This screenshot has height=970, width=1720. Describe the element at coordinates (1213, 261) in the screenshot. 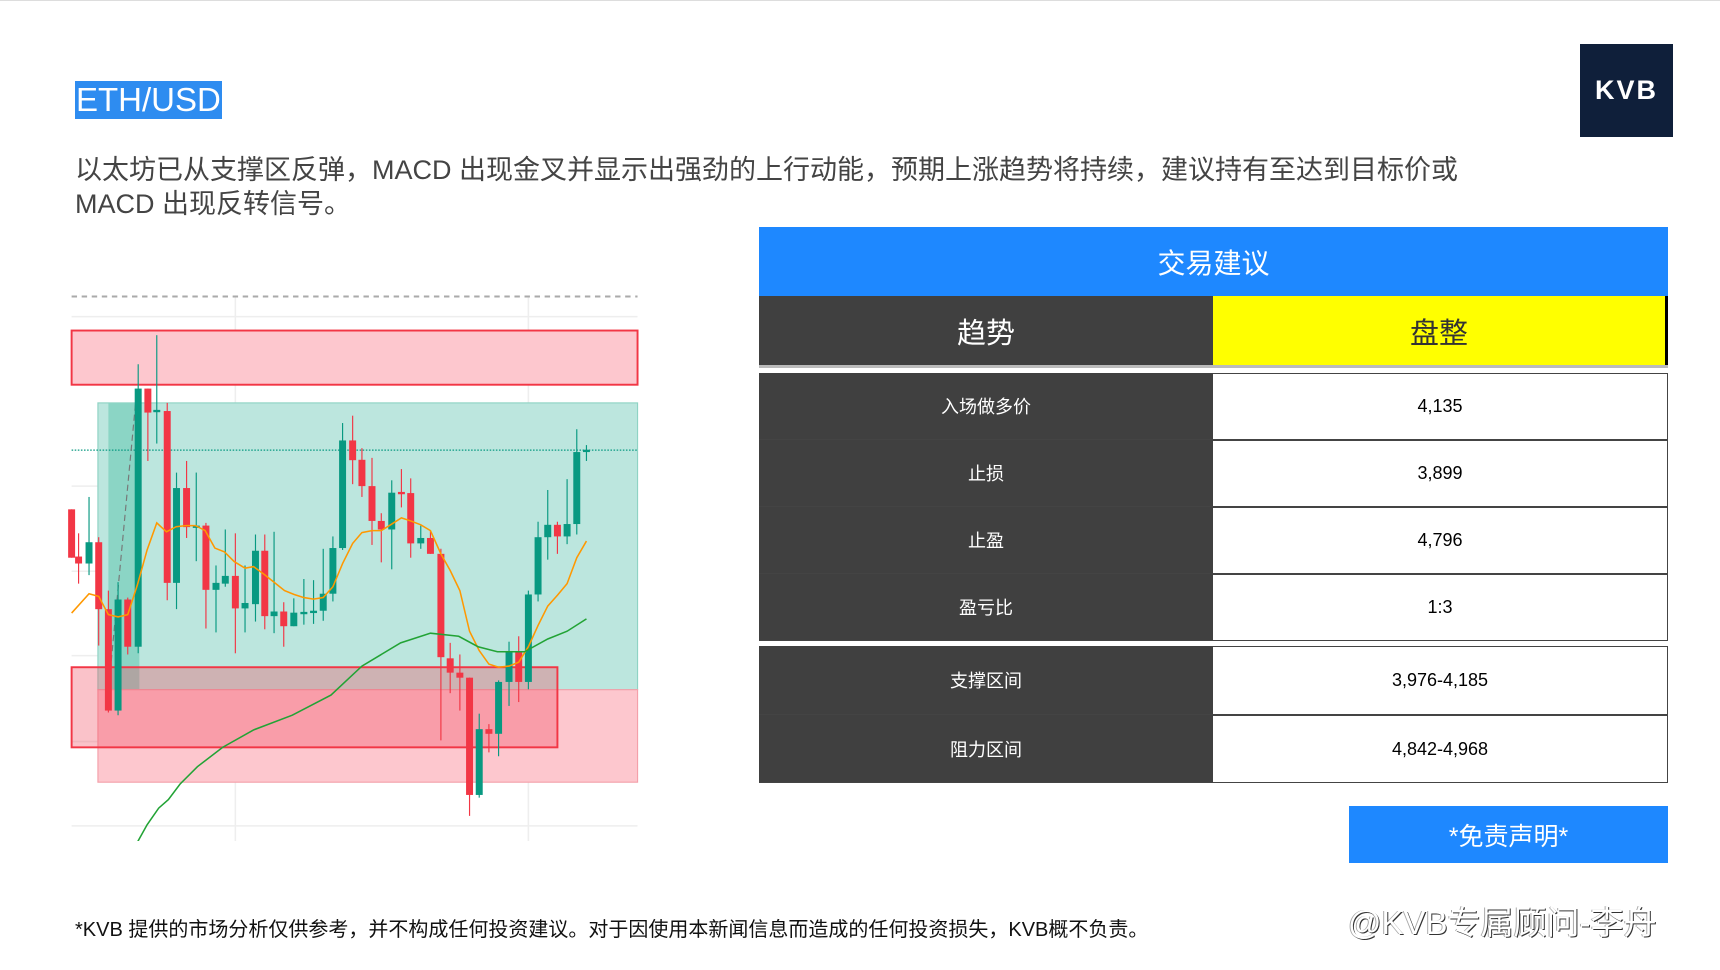

I see `table-title: 交易建议` at that location.